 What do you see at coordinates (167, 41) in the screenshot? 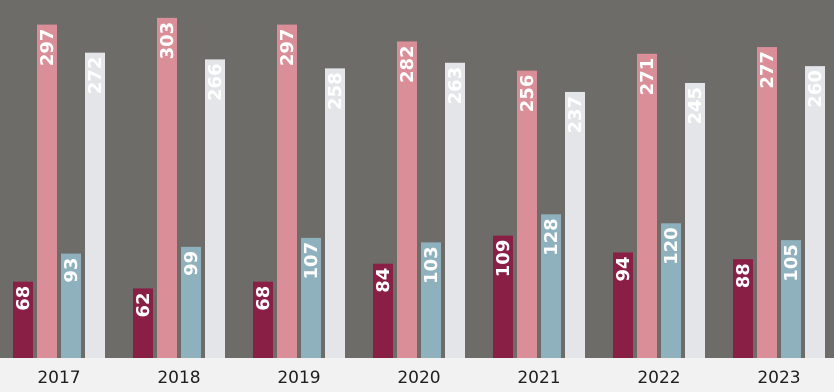
I see `value-label-2018-s2: 303` at bounding box center [167, 41].